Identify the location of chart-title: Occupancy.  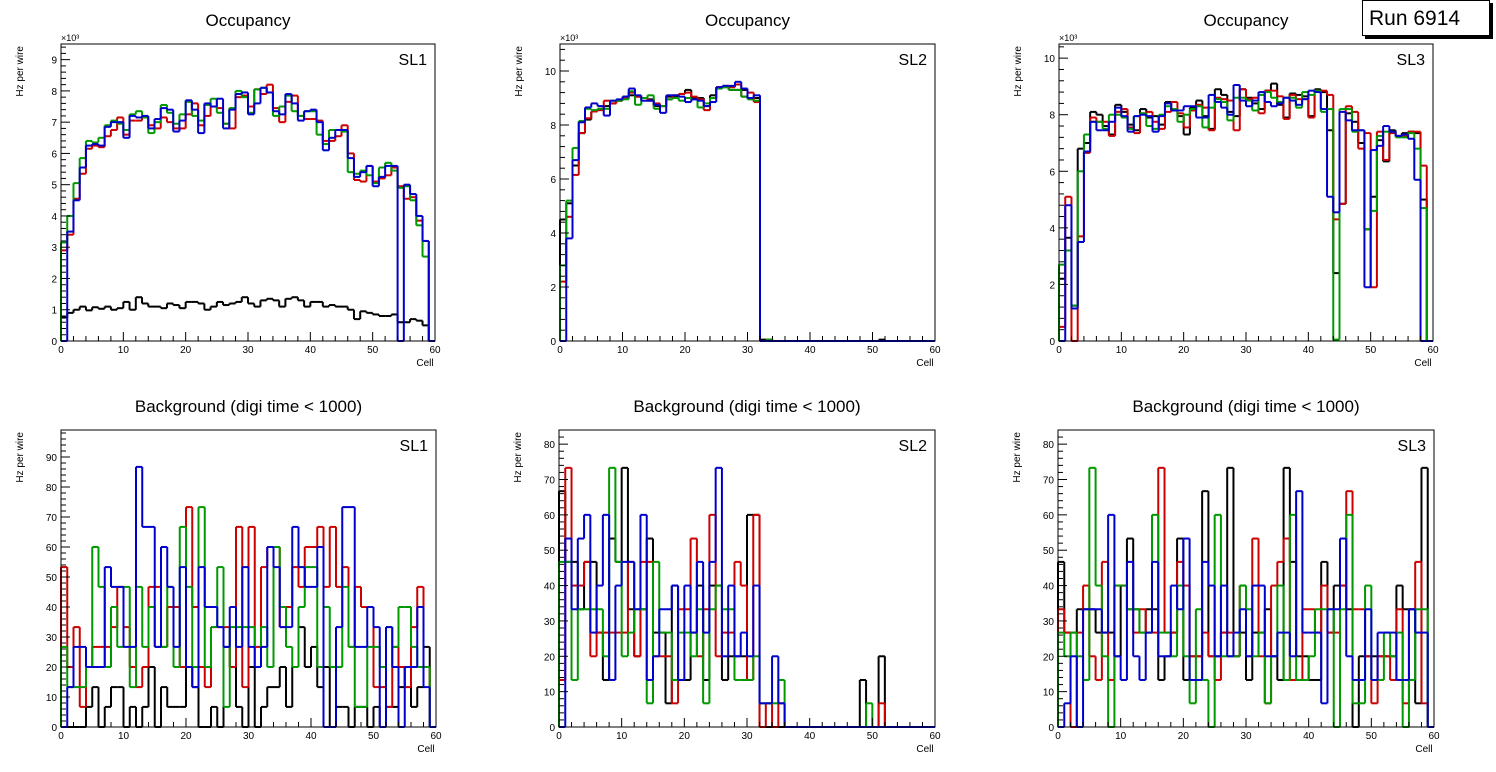
(1246, 20).